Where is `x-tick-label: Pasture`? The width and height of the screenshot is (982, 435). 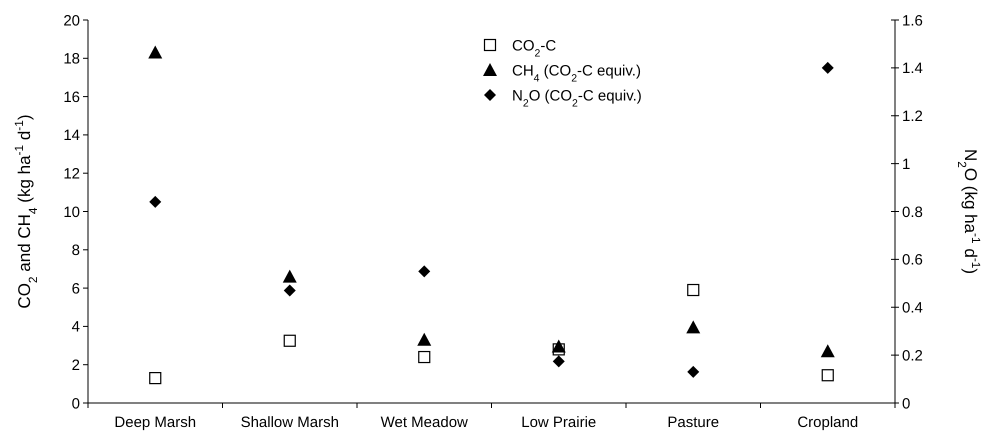 x-tick-label: Pasture is located at coordinates (693, 422).